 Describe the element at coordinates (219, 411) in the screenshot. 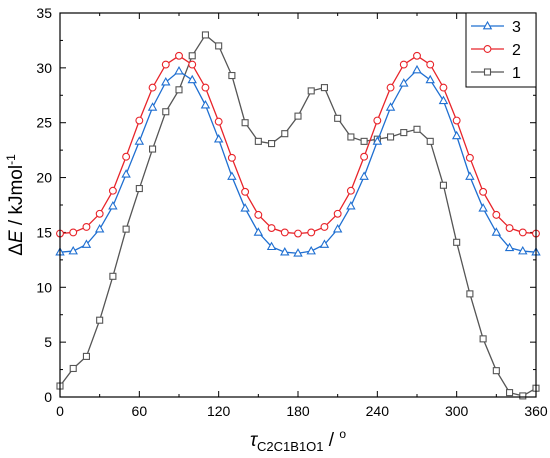

I see `x-tick-label: 120` at that location.